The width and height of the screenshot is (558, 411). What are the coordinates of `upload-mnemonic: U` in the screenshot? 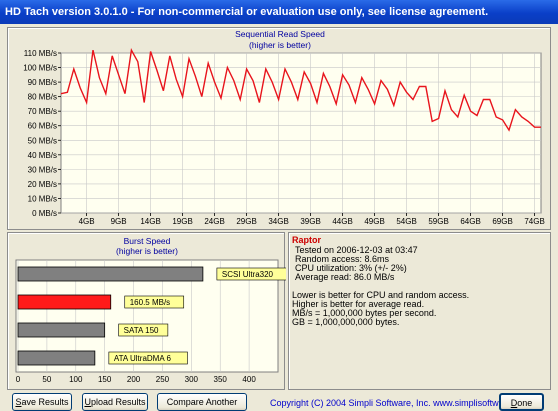 It's located at (87, 402).